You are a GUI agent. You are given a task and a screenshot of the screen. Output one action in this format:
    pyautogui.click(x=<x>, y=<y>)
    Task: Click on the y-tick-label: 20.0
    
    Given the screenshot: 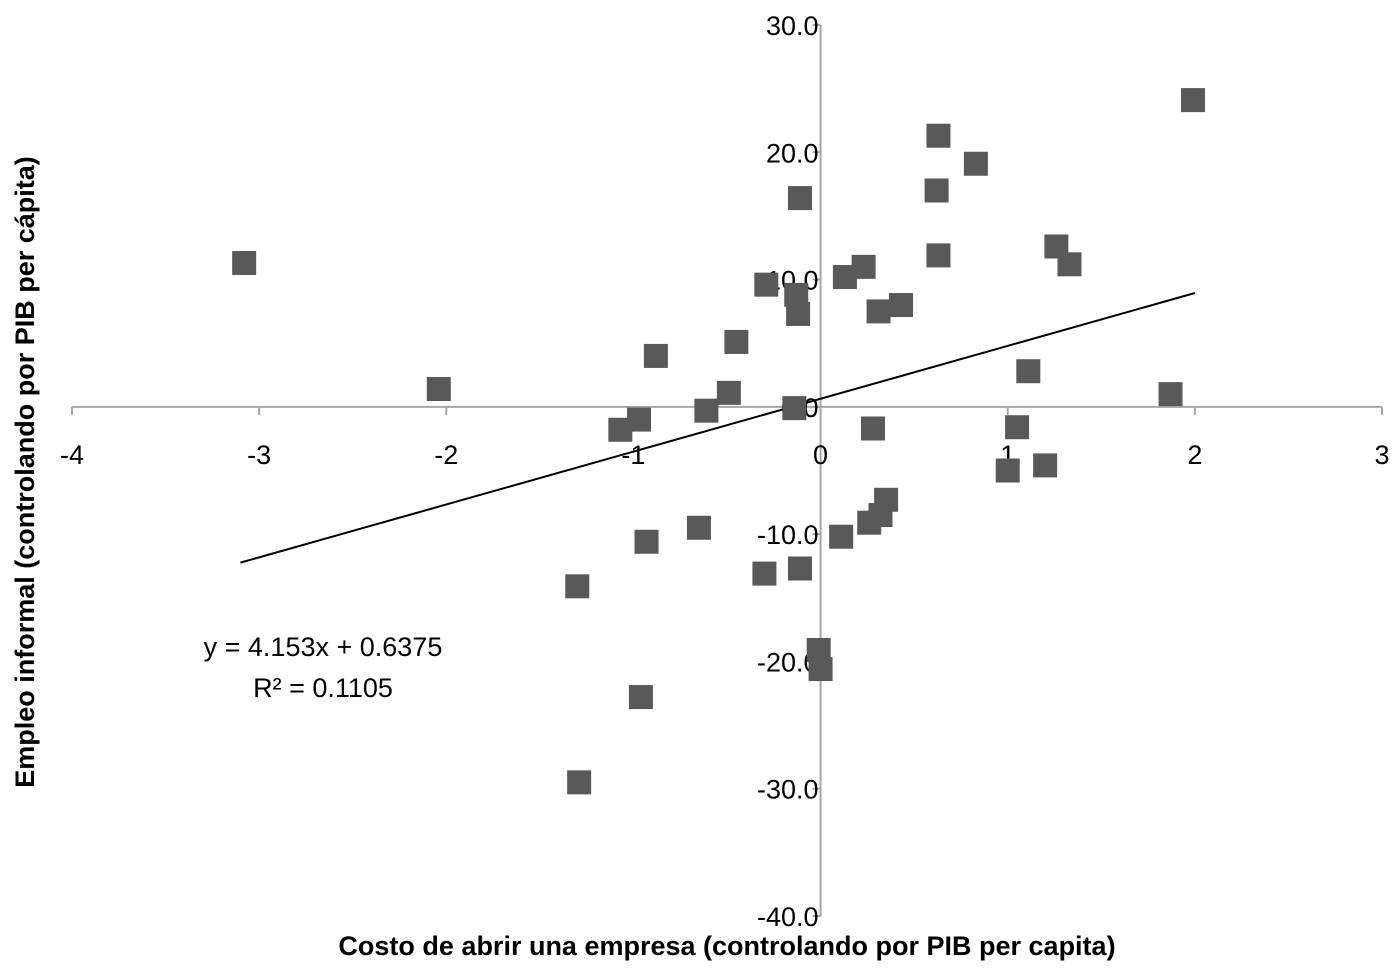 What is the action you would take?
    pyautogui.click(x=792, y=153)
    